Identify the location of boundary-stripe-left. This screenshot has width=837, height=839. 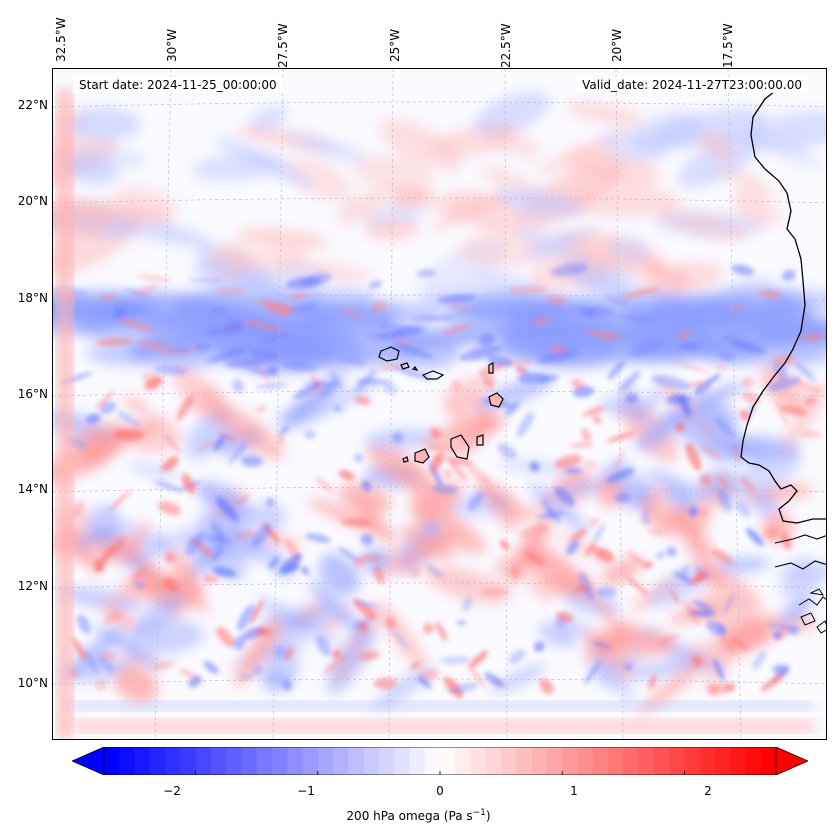
(65, 414).